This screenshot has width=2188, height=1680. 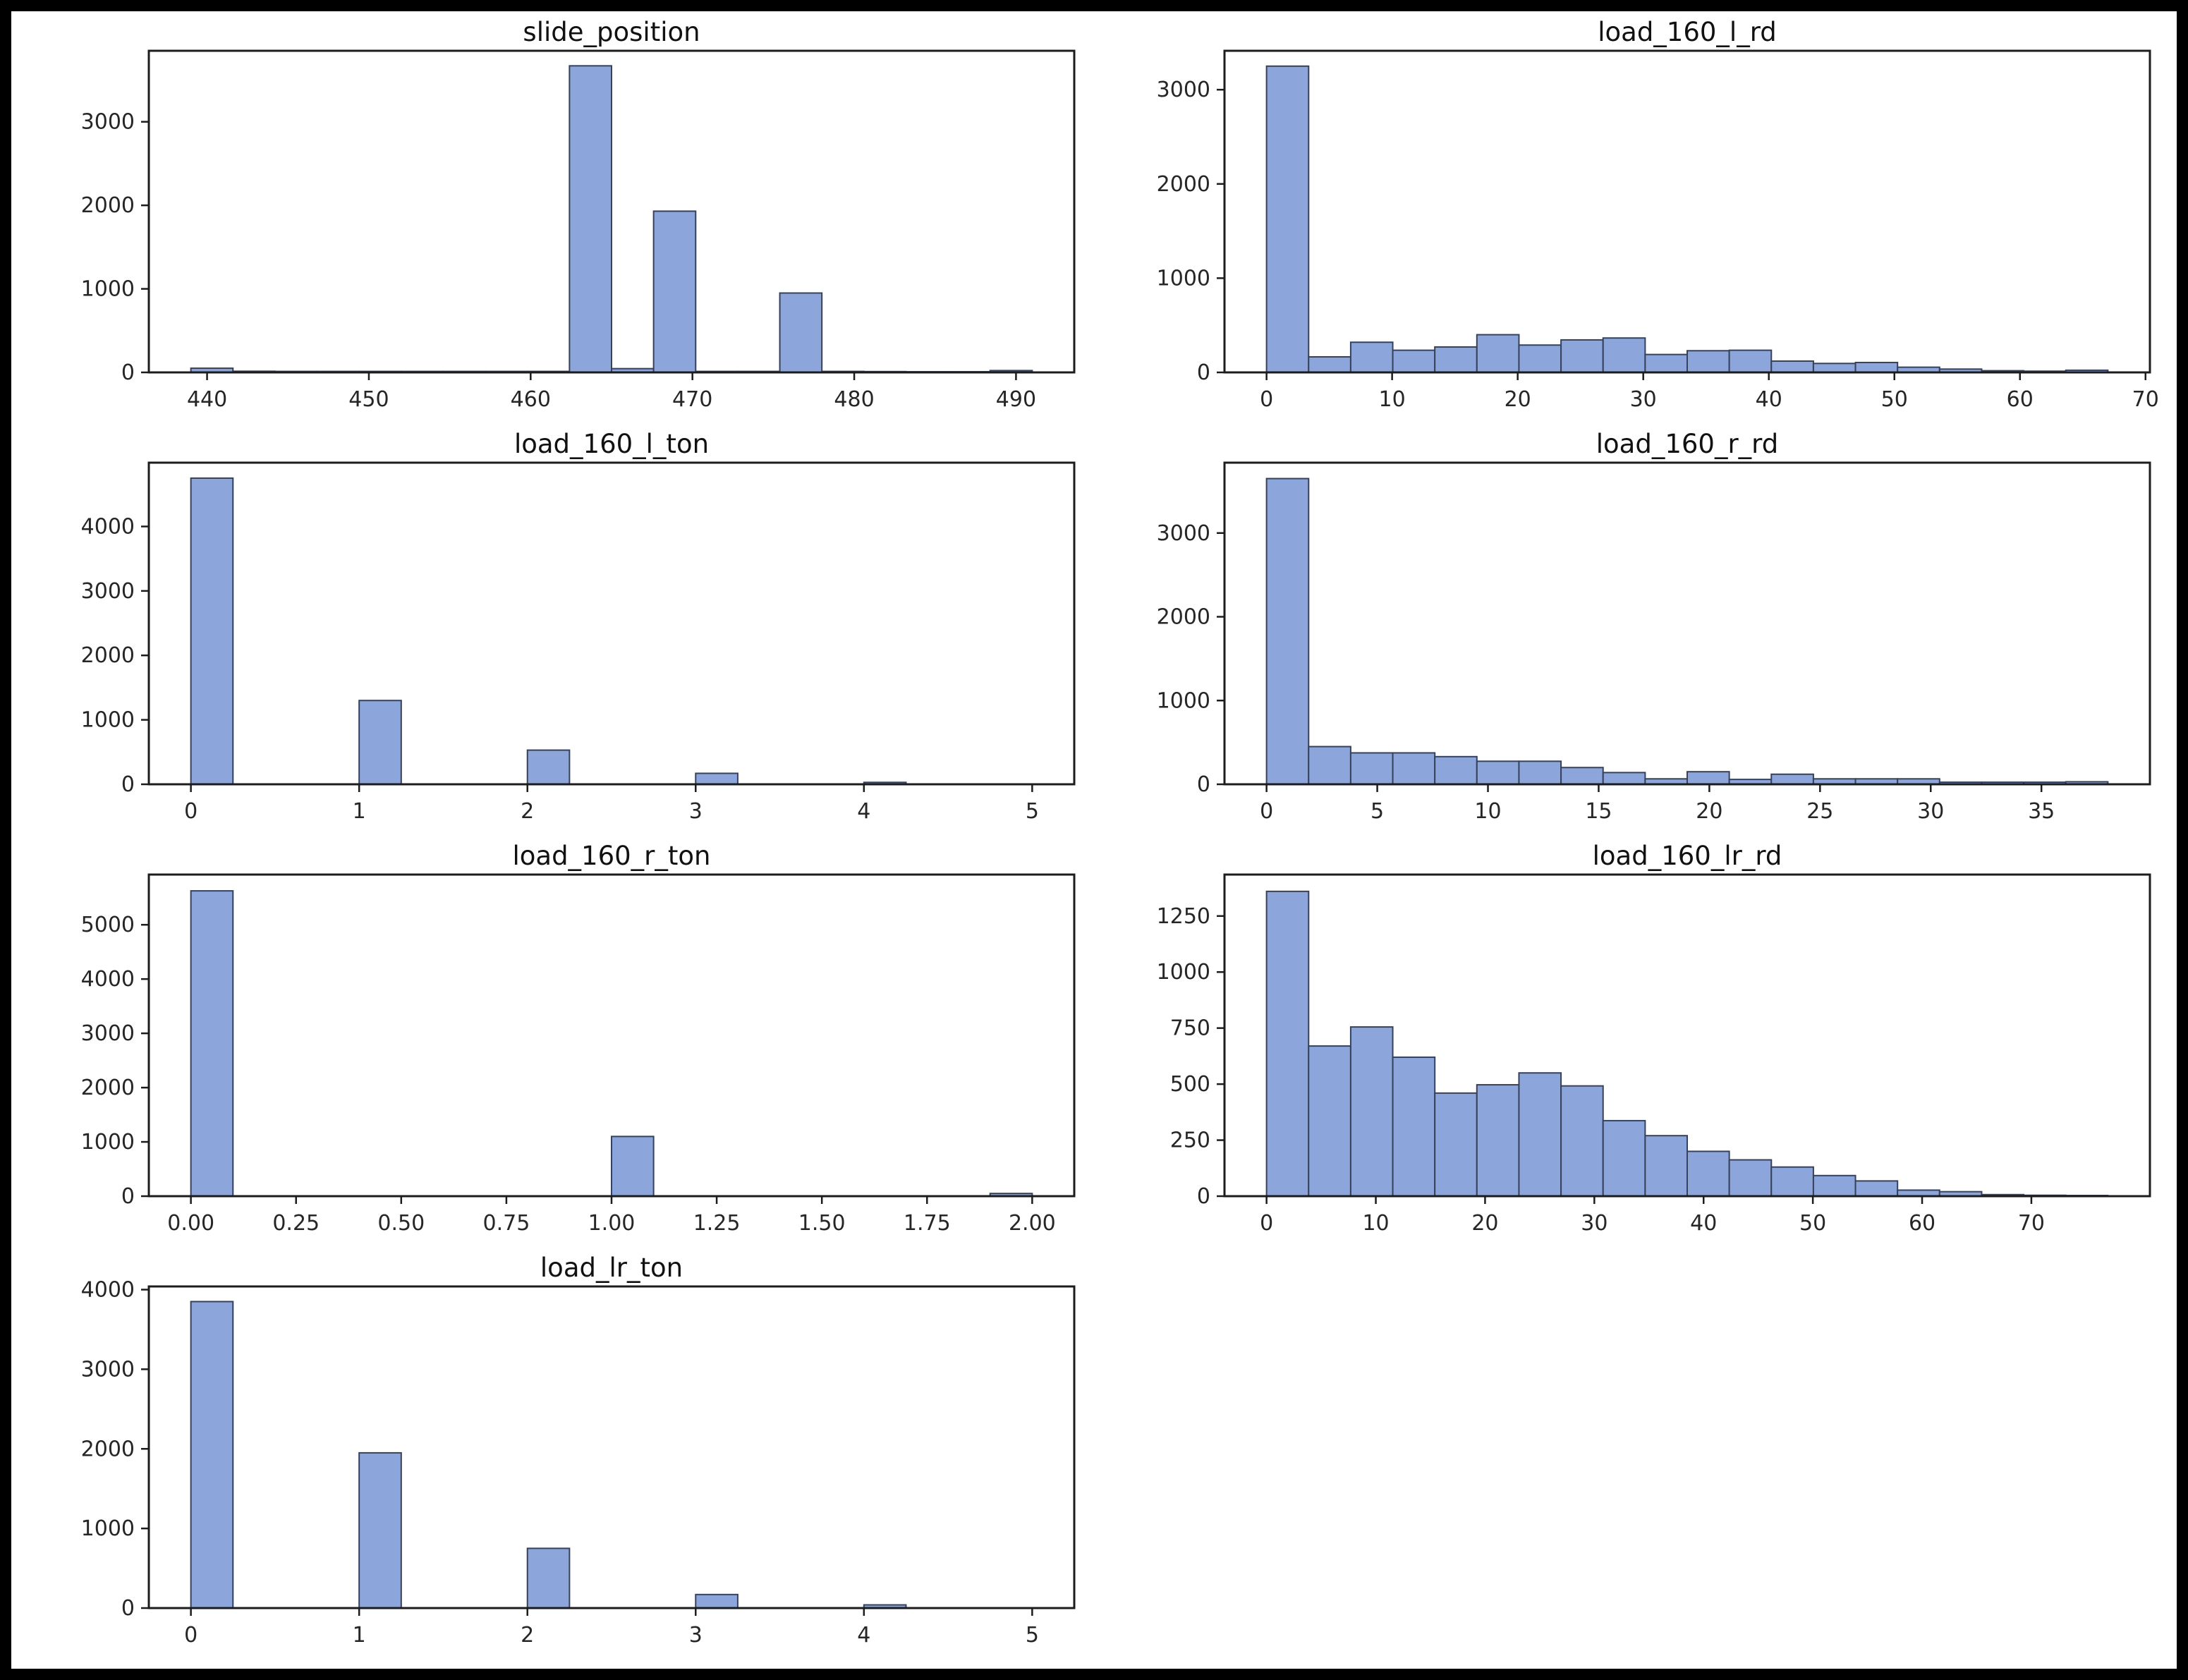 What do you see at coordinates (1819, 811) in the screenshot?
I see `x-tick-label: 25` at bounding box center [1819, 811].